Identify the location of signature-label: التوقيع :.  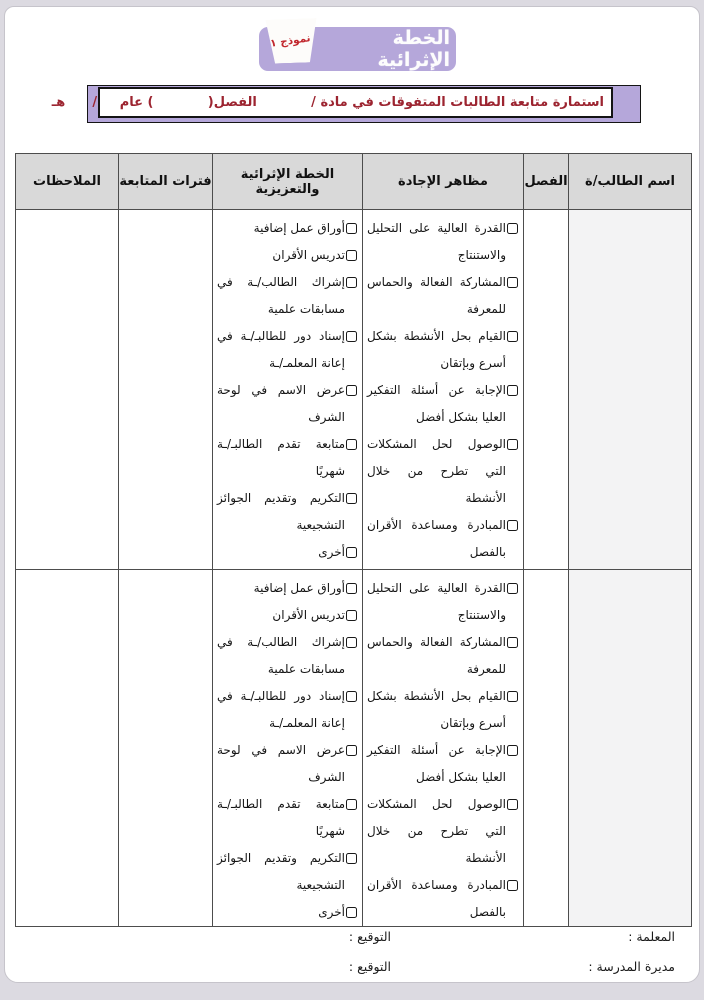
(369, 936).